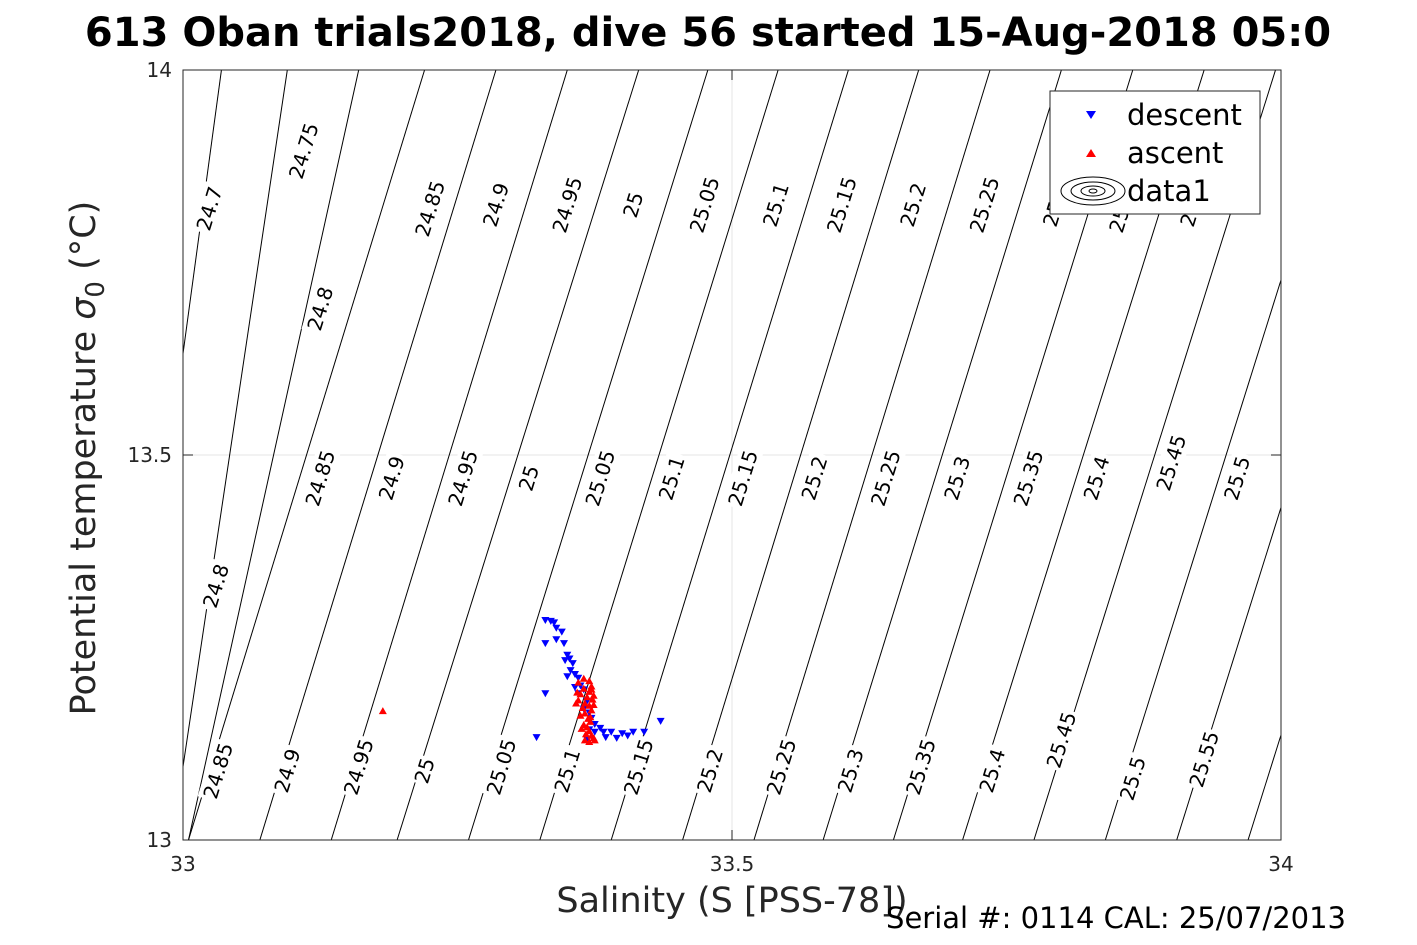 This screenshot has width=1417, height=945. I want to click on density-contour-25.25, so click(872, 455).